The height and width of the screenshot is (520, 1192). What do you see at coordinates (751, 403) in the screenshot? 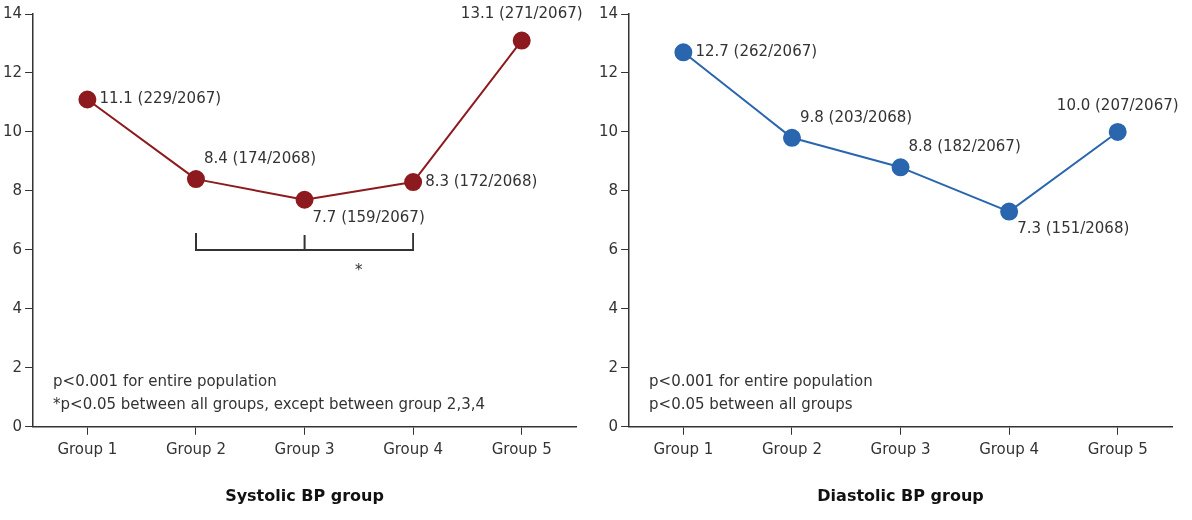
I see `annotation: p<0.05 between all groups` at bounding box center [751, 403].